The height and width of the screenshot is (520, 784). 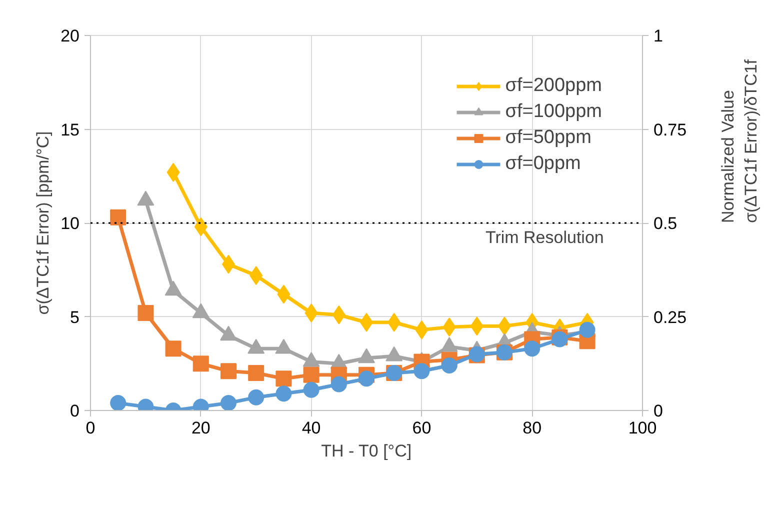 What do you see at coordinates (75, 317) in the screenshot?
I see `y-tick-label: 5` at bounding box center [75, 317].